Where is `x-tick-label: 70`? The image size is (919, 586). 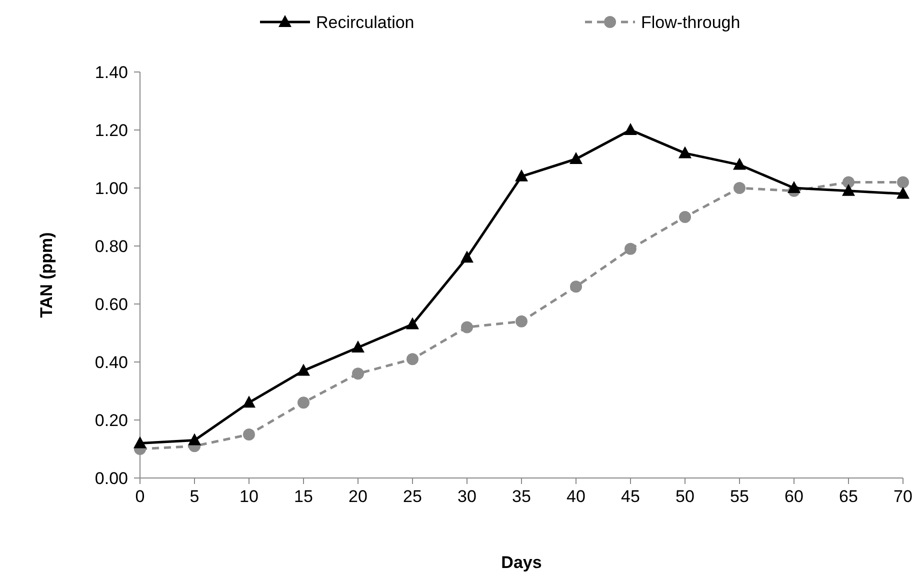 x-tick-label: 70 is located at coordinates (903, 496).